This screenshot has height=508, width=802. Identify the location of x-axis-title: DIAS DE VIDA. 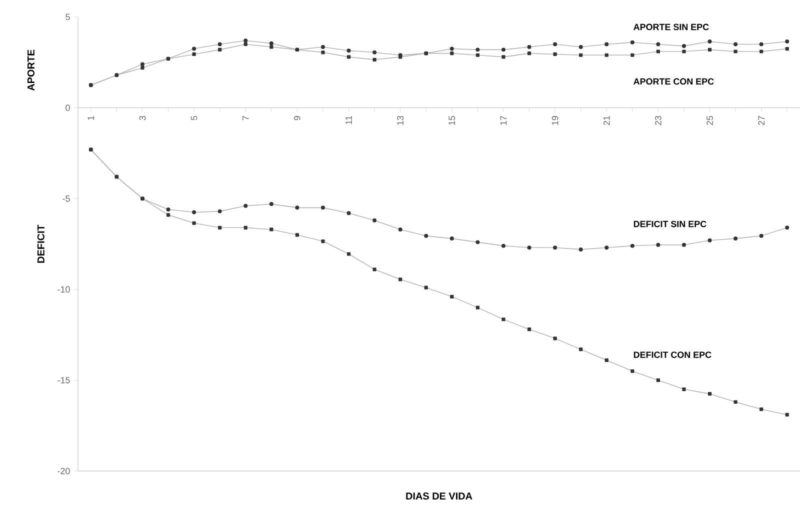
(439, 496).